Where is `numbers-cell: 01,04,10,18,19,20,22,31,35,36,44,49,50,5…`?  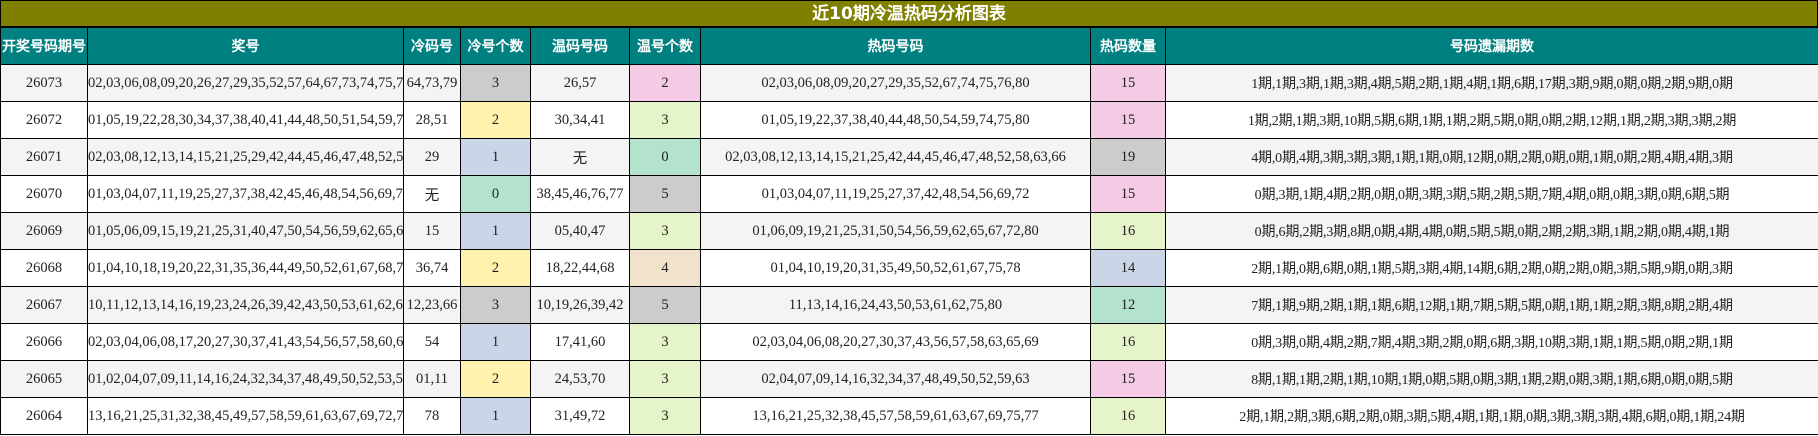 numbers-cell: 01,04,10,18,19,20,22,31,35,36,44,49,50,5… is located at coordinates (245, 268).